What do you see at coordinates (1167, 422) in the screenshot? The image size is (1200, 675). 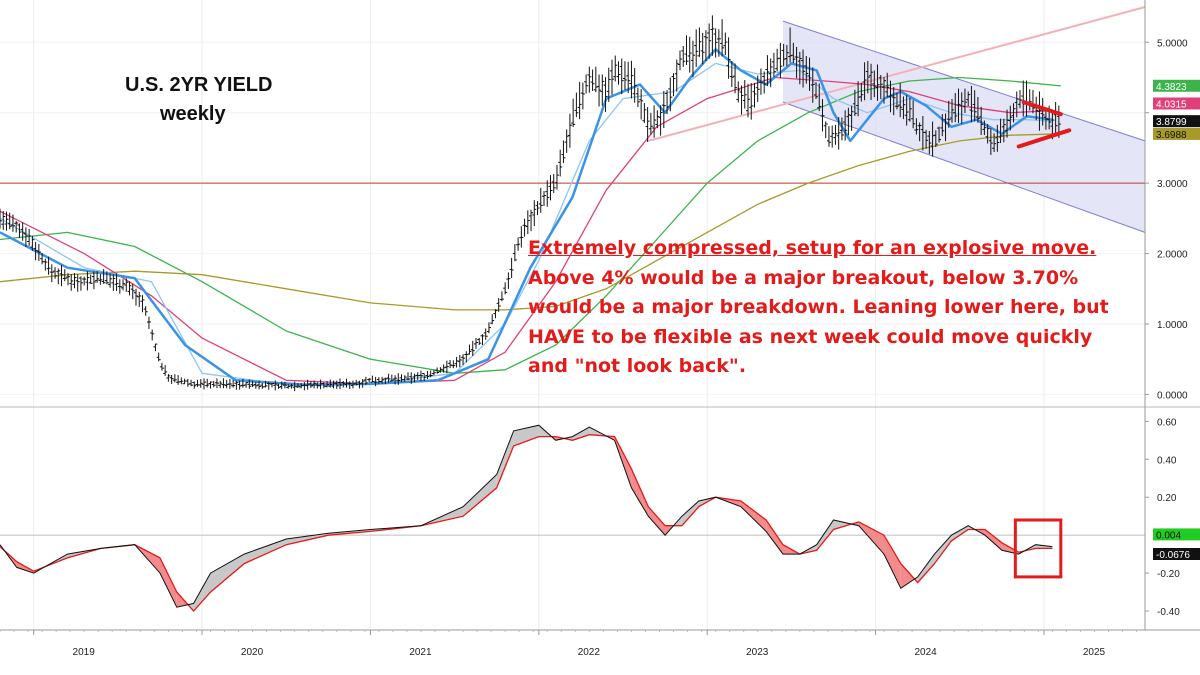 I see `macd-y-tick-label: 0.60` at bounding box center [1167, 422].